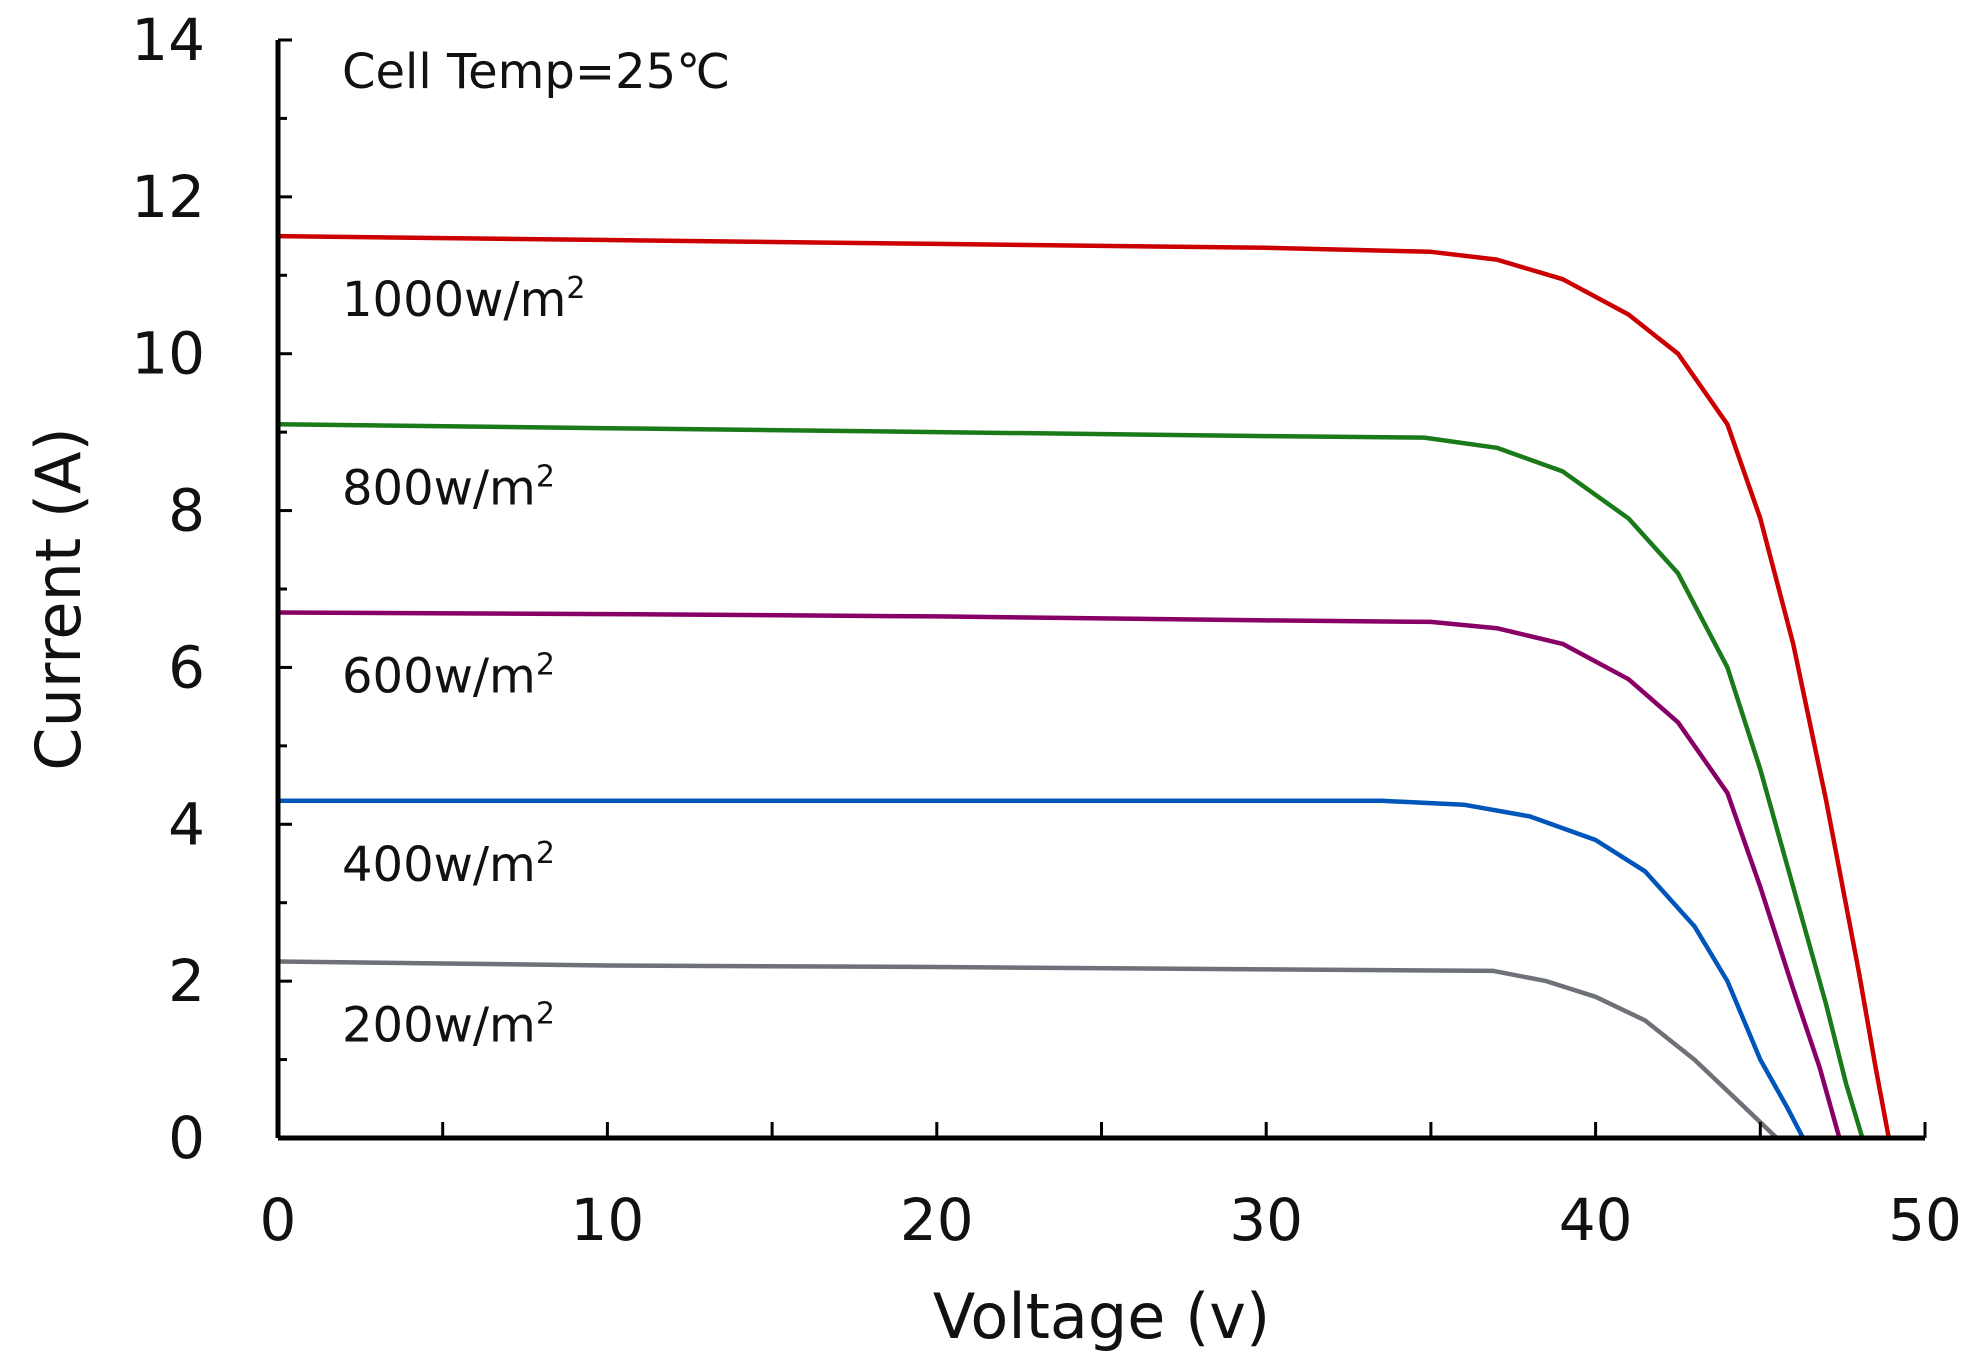  Describe the element at coordinates (1101, 1316) in the screenshot. I see `x-axis-title: Voltage (v)` at that location.